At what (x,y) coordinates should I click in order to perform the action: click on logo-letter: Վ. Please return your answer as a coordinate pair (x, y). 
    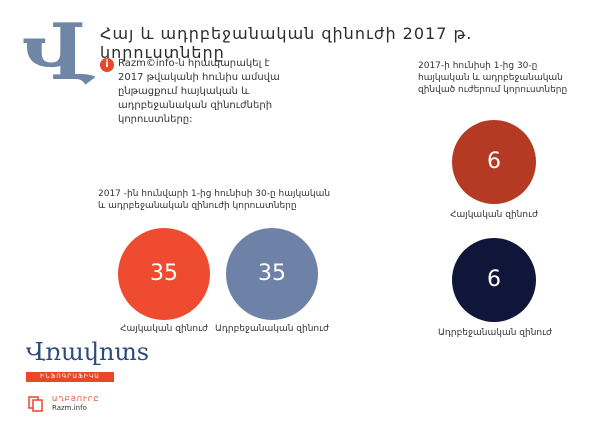
    Looking at the image, I should click on (58, 52).